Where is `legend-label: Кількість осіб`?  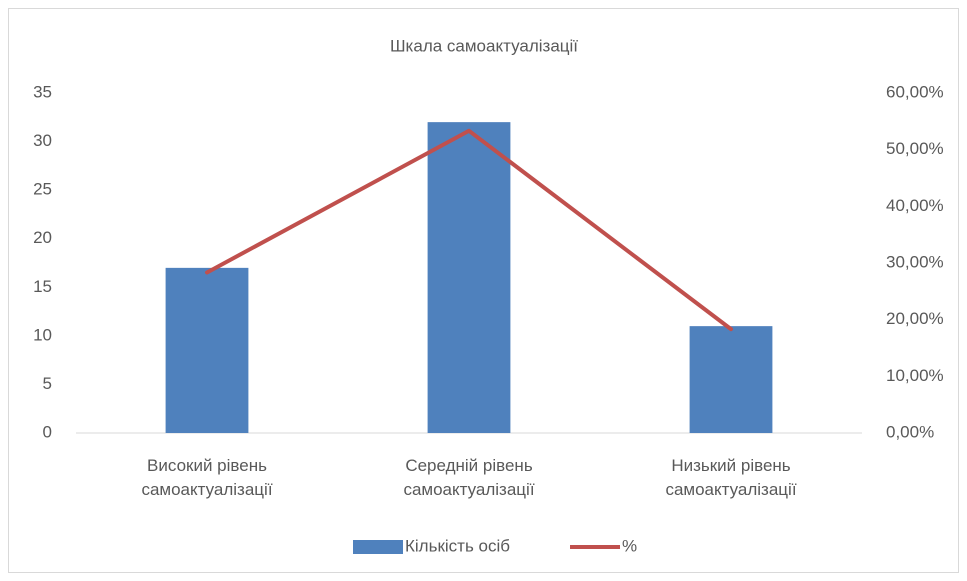 legend-label: Кількість осіб is located at coordinates (457, 545).